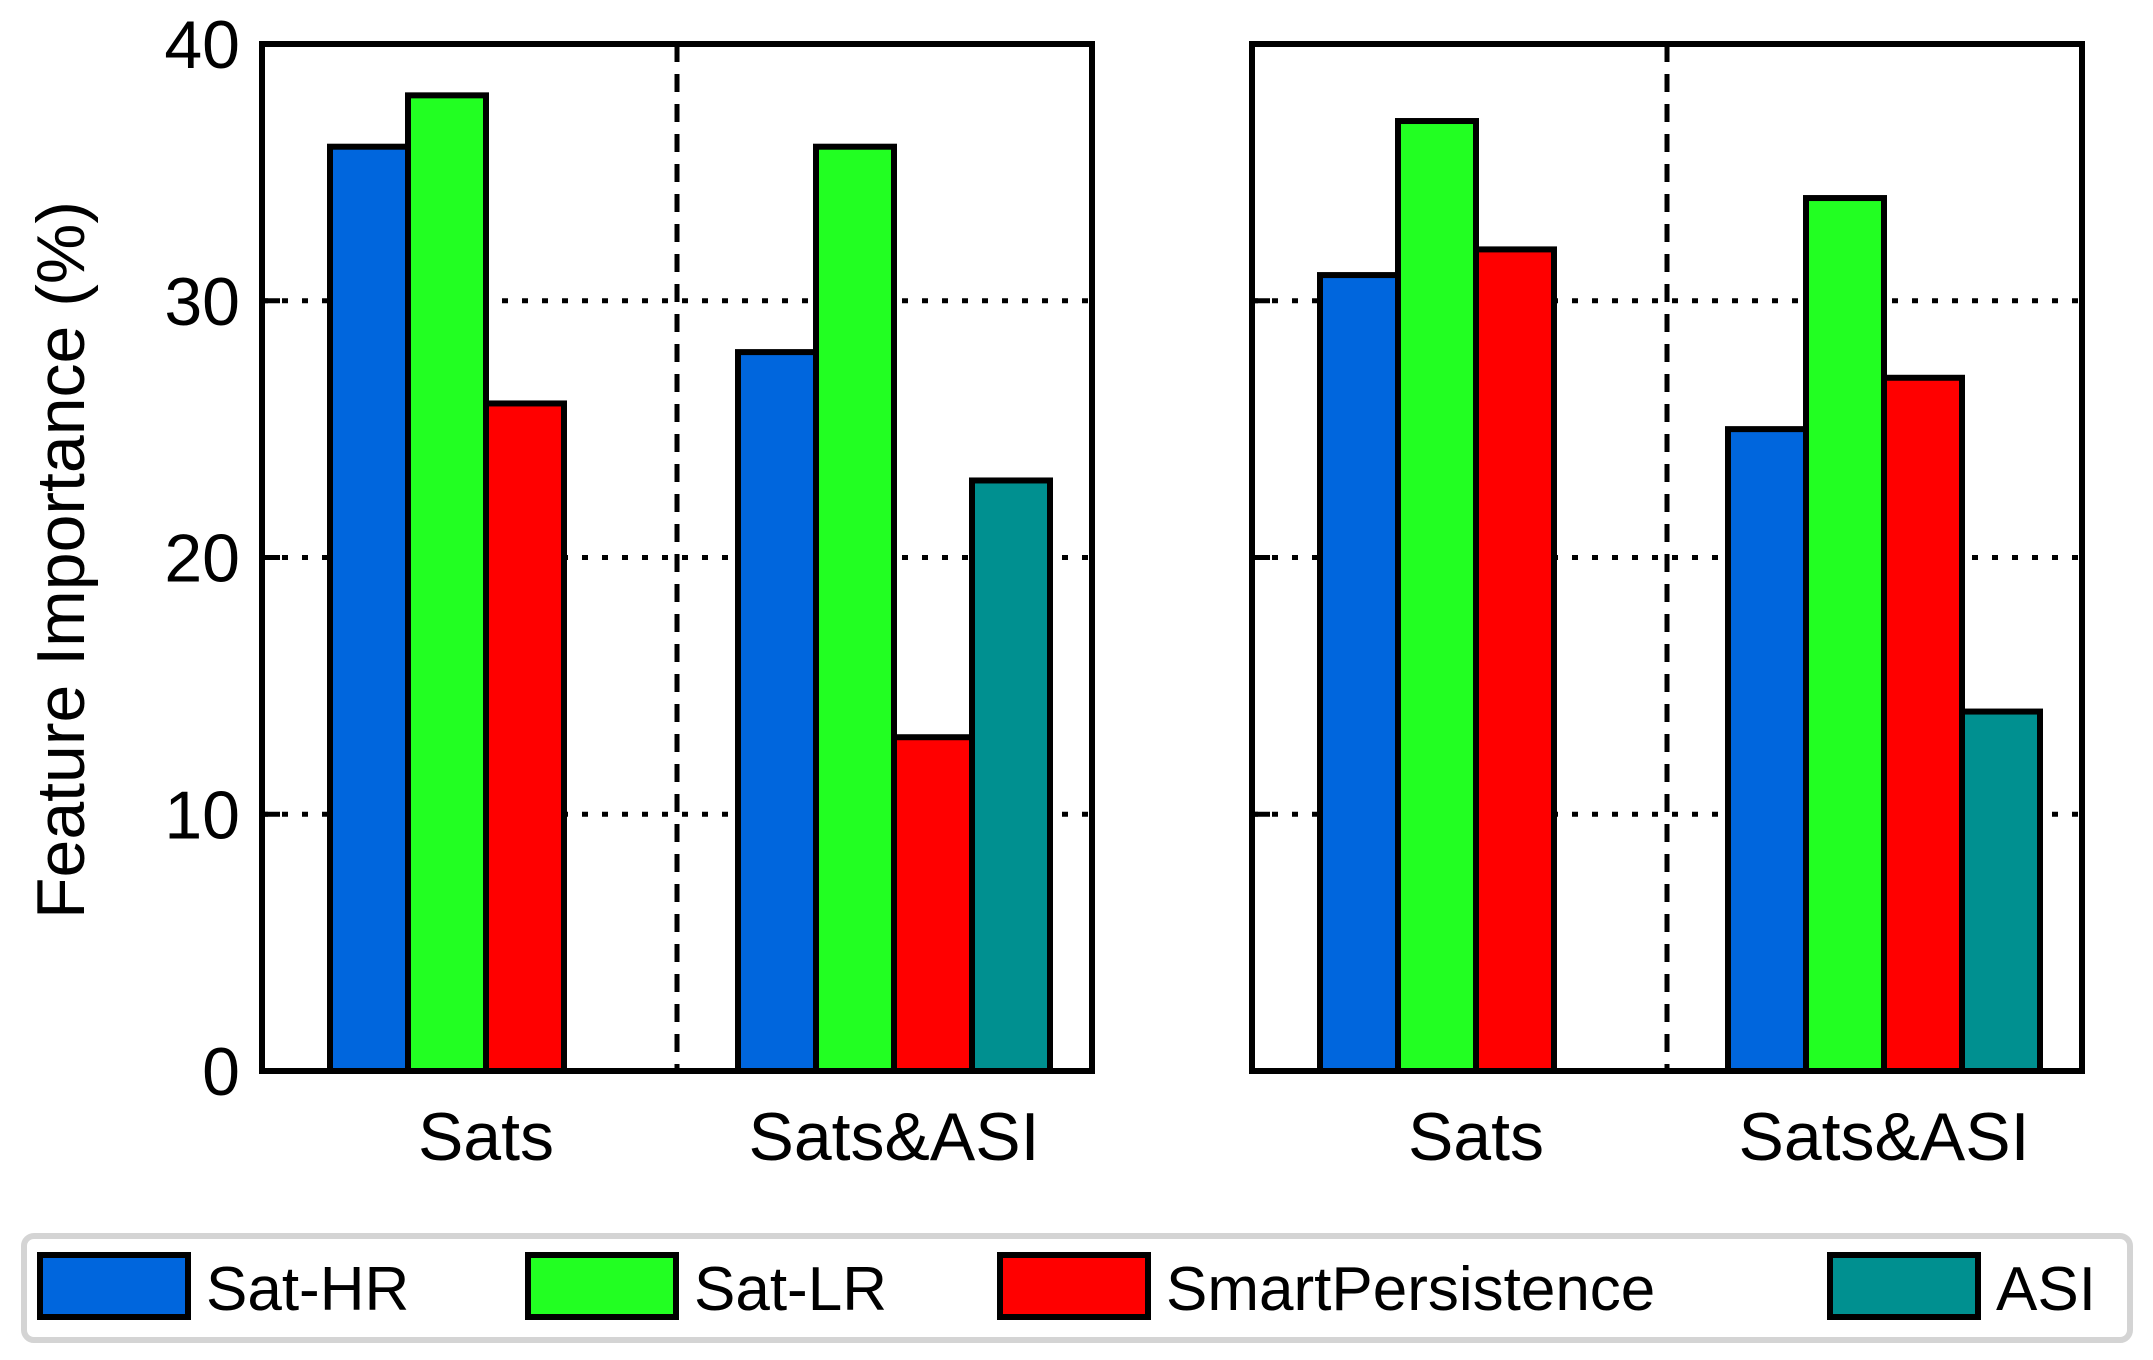 This screenshot has width=2153, height=1360. Describe the element at coordinates (1904, 1286) in the screenshot. I see `legend-swatch-asi` at that location.